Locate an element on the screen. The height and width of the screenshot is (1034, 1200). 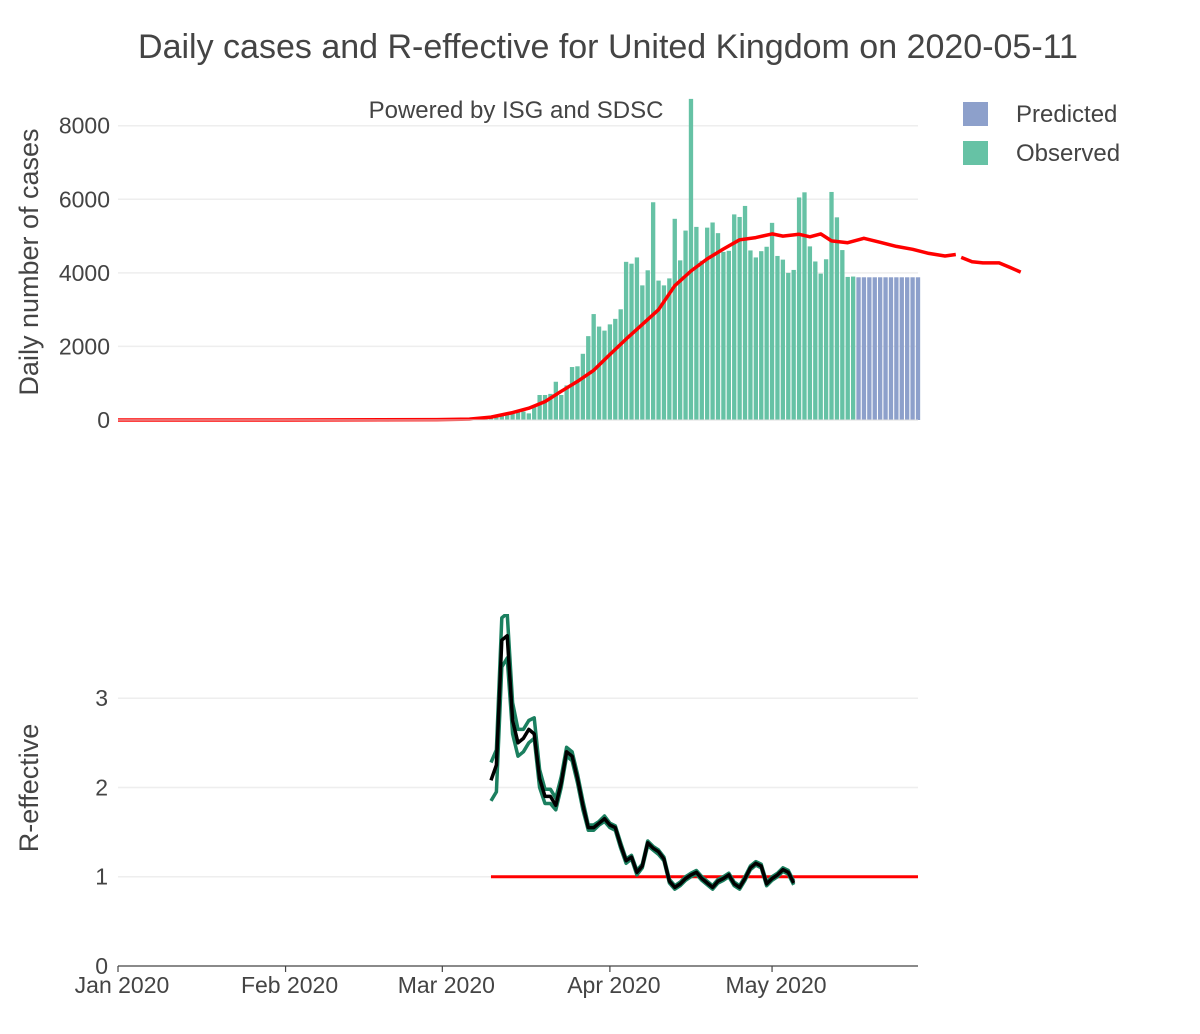
r-lower-line is located at coordinates (642, 773).